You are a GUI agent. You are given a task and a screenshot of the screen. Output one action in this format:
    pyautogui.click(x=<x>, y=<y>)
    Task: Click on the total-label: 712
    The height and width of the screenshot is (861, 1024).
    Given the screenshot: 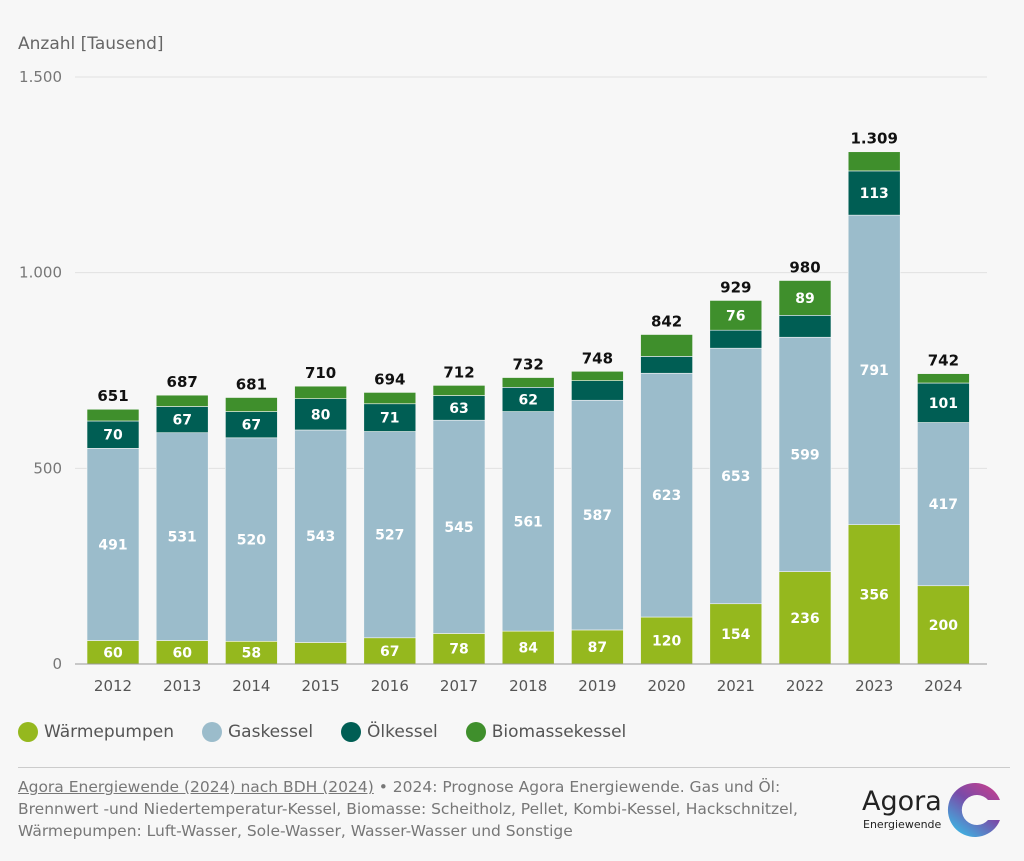 What is the action you would take?
    pyautogui.click(x=458, y=372)
    